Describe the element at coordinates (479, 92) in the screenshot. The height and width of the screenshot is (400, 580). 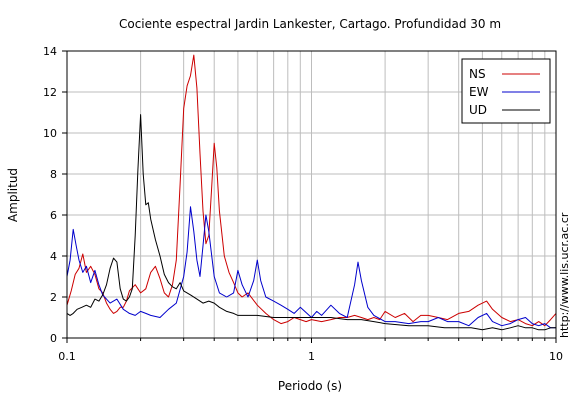
I see `legend-label-ew: EW` at that location.